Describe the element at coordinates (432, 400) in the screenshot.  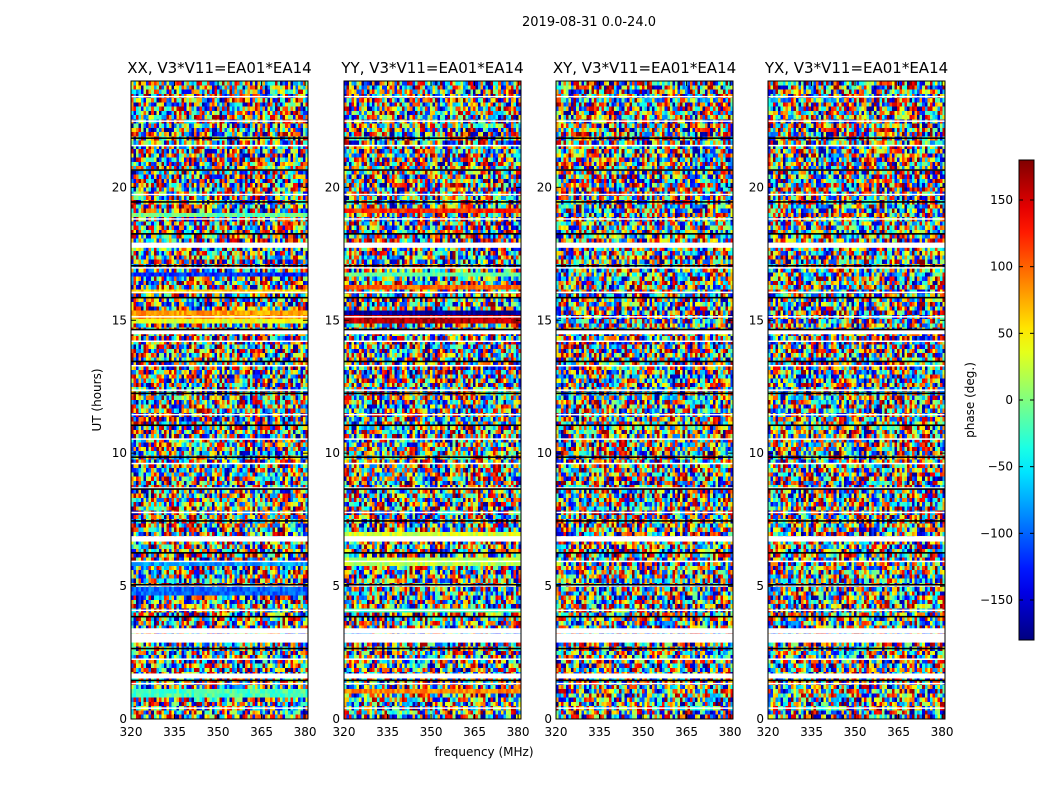
I see `phase-image` at that location.